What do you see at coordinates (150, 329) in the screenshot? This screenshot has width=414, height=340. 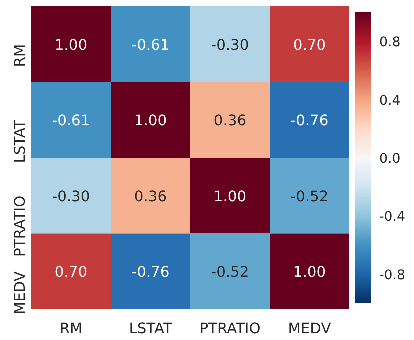 I see `x-tick-label: LSTAT` at bounding box center [150, 329].